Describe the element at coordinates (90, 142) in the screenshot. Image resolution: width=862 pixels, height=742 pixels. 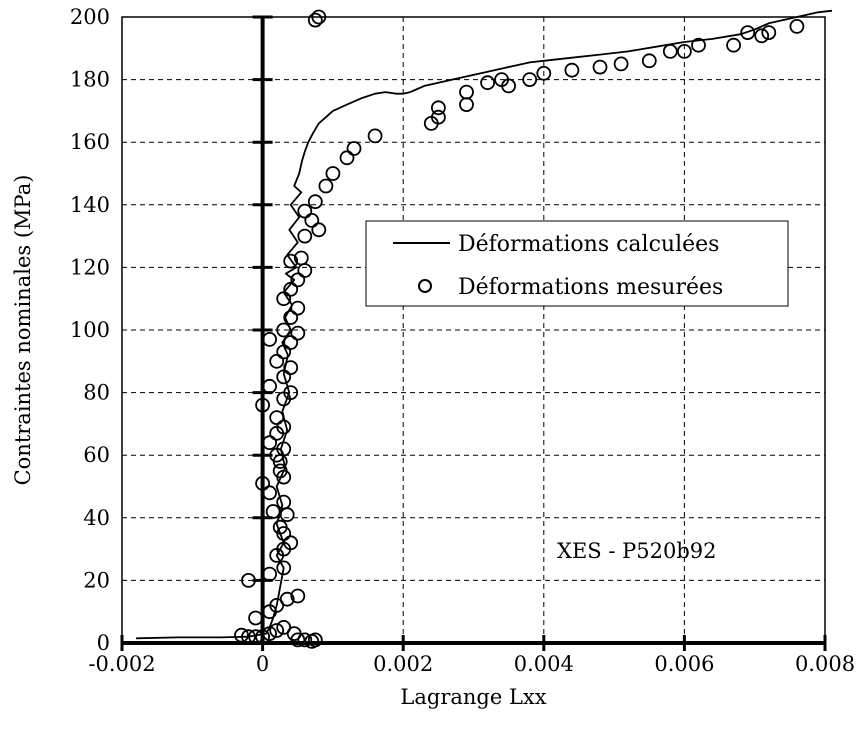
I see `y-tick-label: 160` at that location.